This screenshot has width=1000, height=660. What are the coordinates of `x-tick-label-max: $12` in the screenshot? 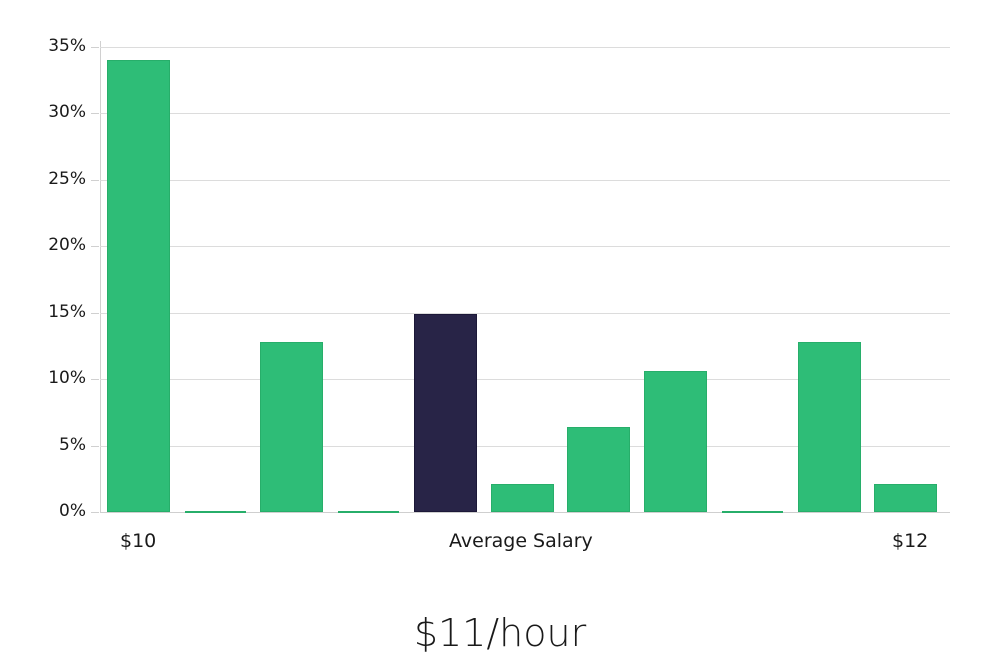 It's located at (910, 541).